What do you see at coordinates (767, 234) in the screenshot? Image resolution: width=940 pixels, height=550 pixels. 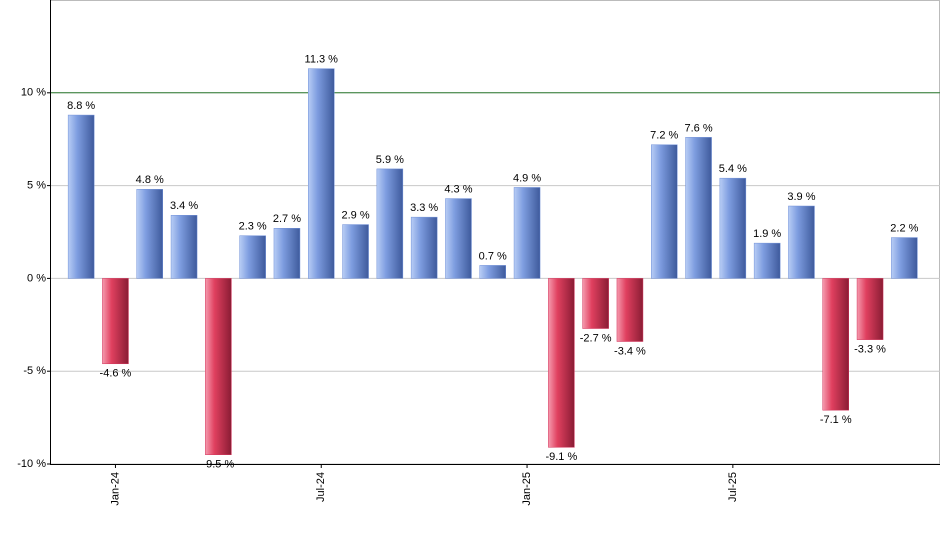 I see `value-label: 1.9 %` at bounding box center [767, 234].